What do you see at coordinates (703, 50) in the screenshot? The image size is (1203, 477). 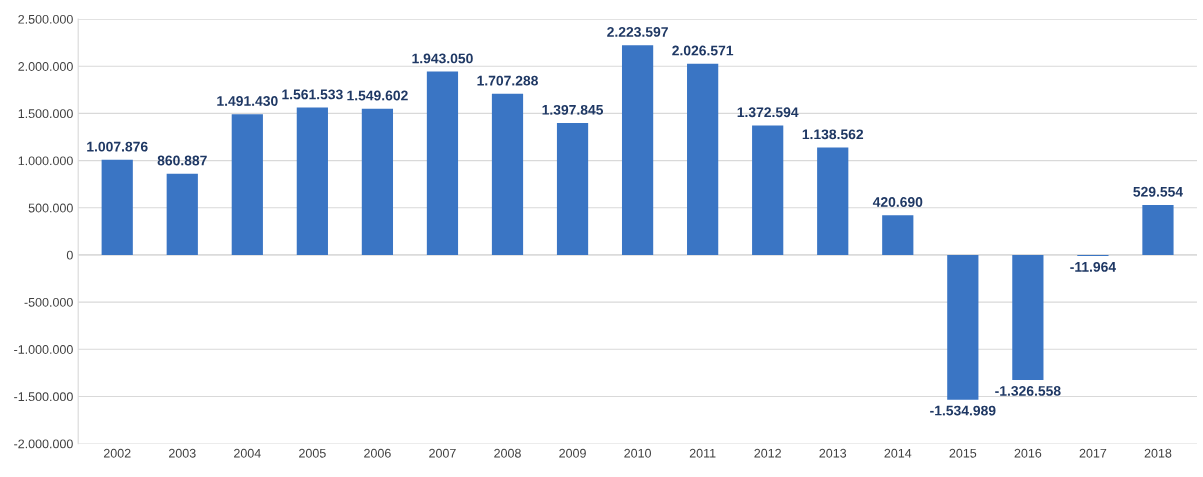 I see `data-label: 2.026.571` at bounding box center [703, 50].